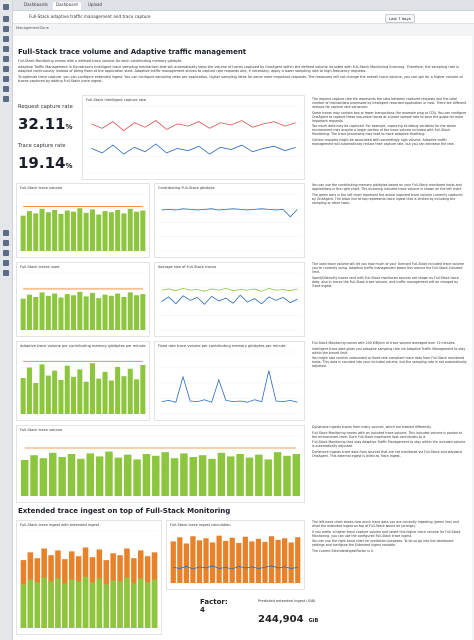 This screenshot has width=474, height=640. Describe the element at coordinates (400, 18) in the screenshot. I see `timeframe-button: Last 7 days` at that location.